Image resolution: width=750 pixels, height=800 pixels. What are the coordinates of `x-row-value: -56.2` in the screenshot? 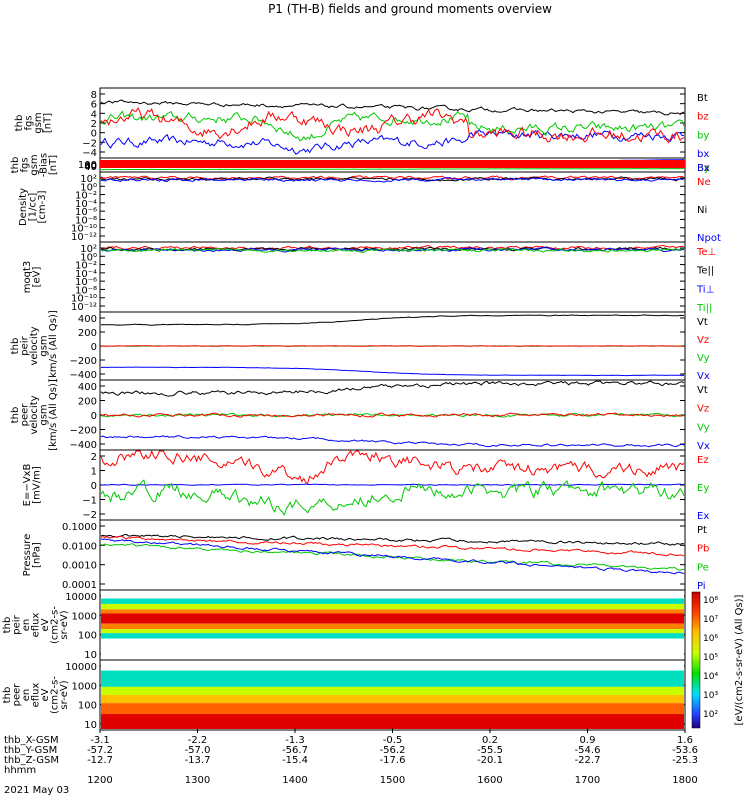 It's located at (393, 750).